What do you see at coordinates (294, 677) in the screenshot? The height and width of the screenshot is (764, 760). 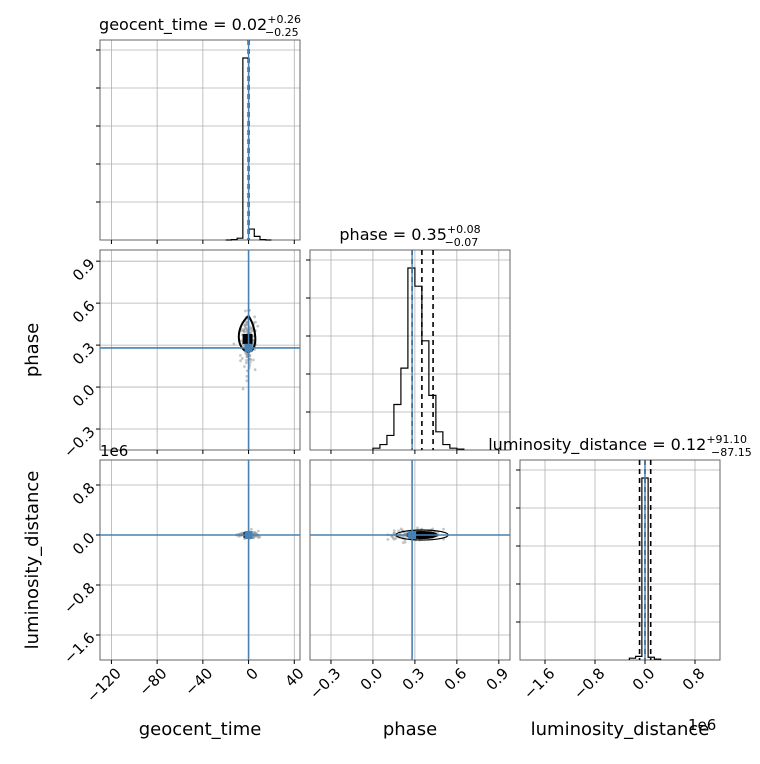 I see `x-tick-label-geocent_time: 40` at bounding box center [294, 677].